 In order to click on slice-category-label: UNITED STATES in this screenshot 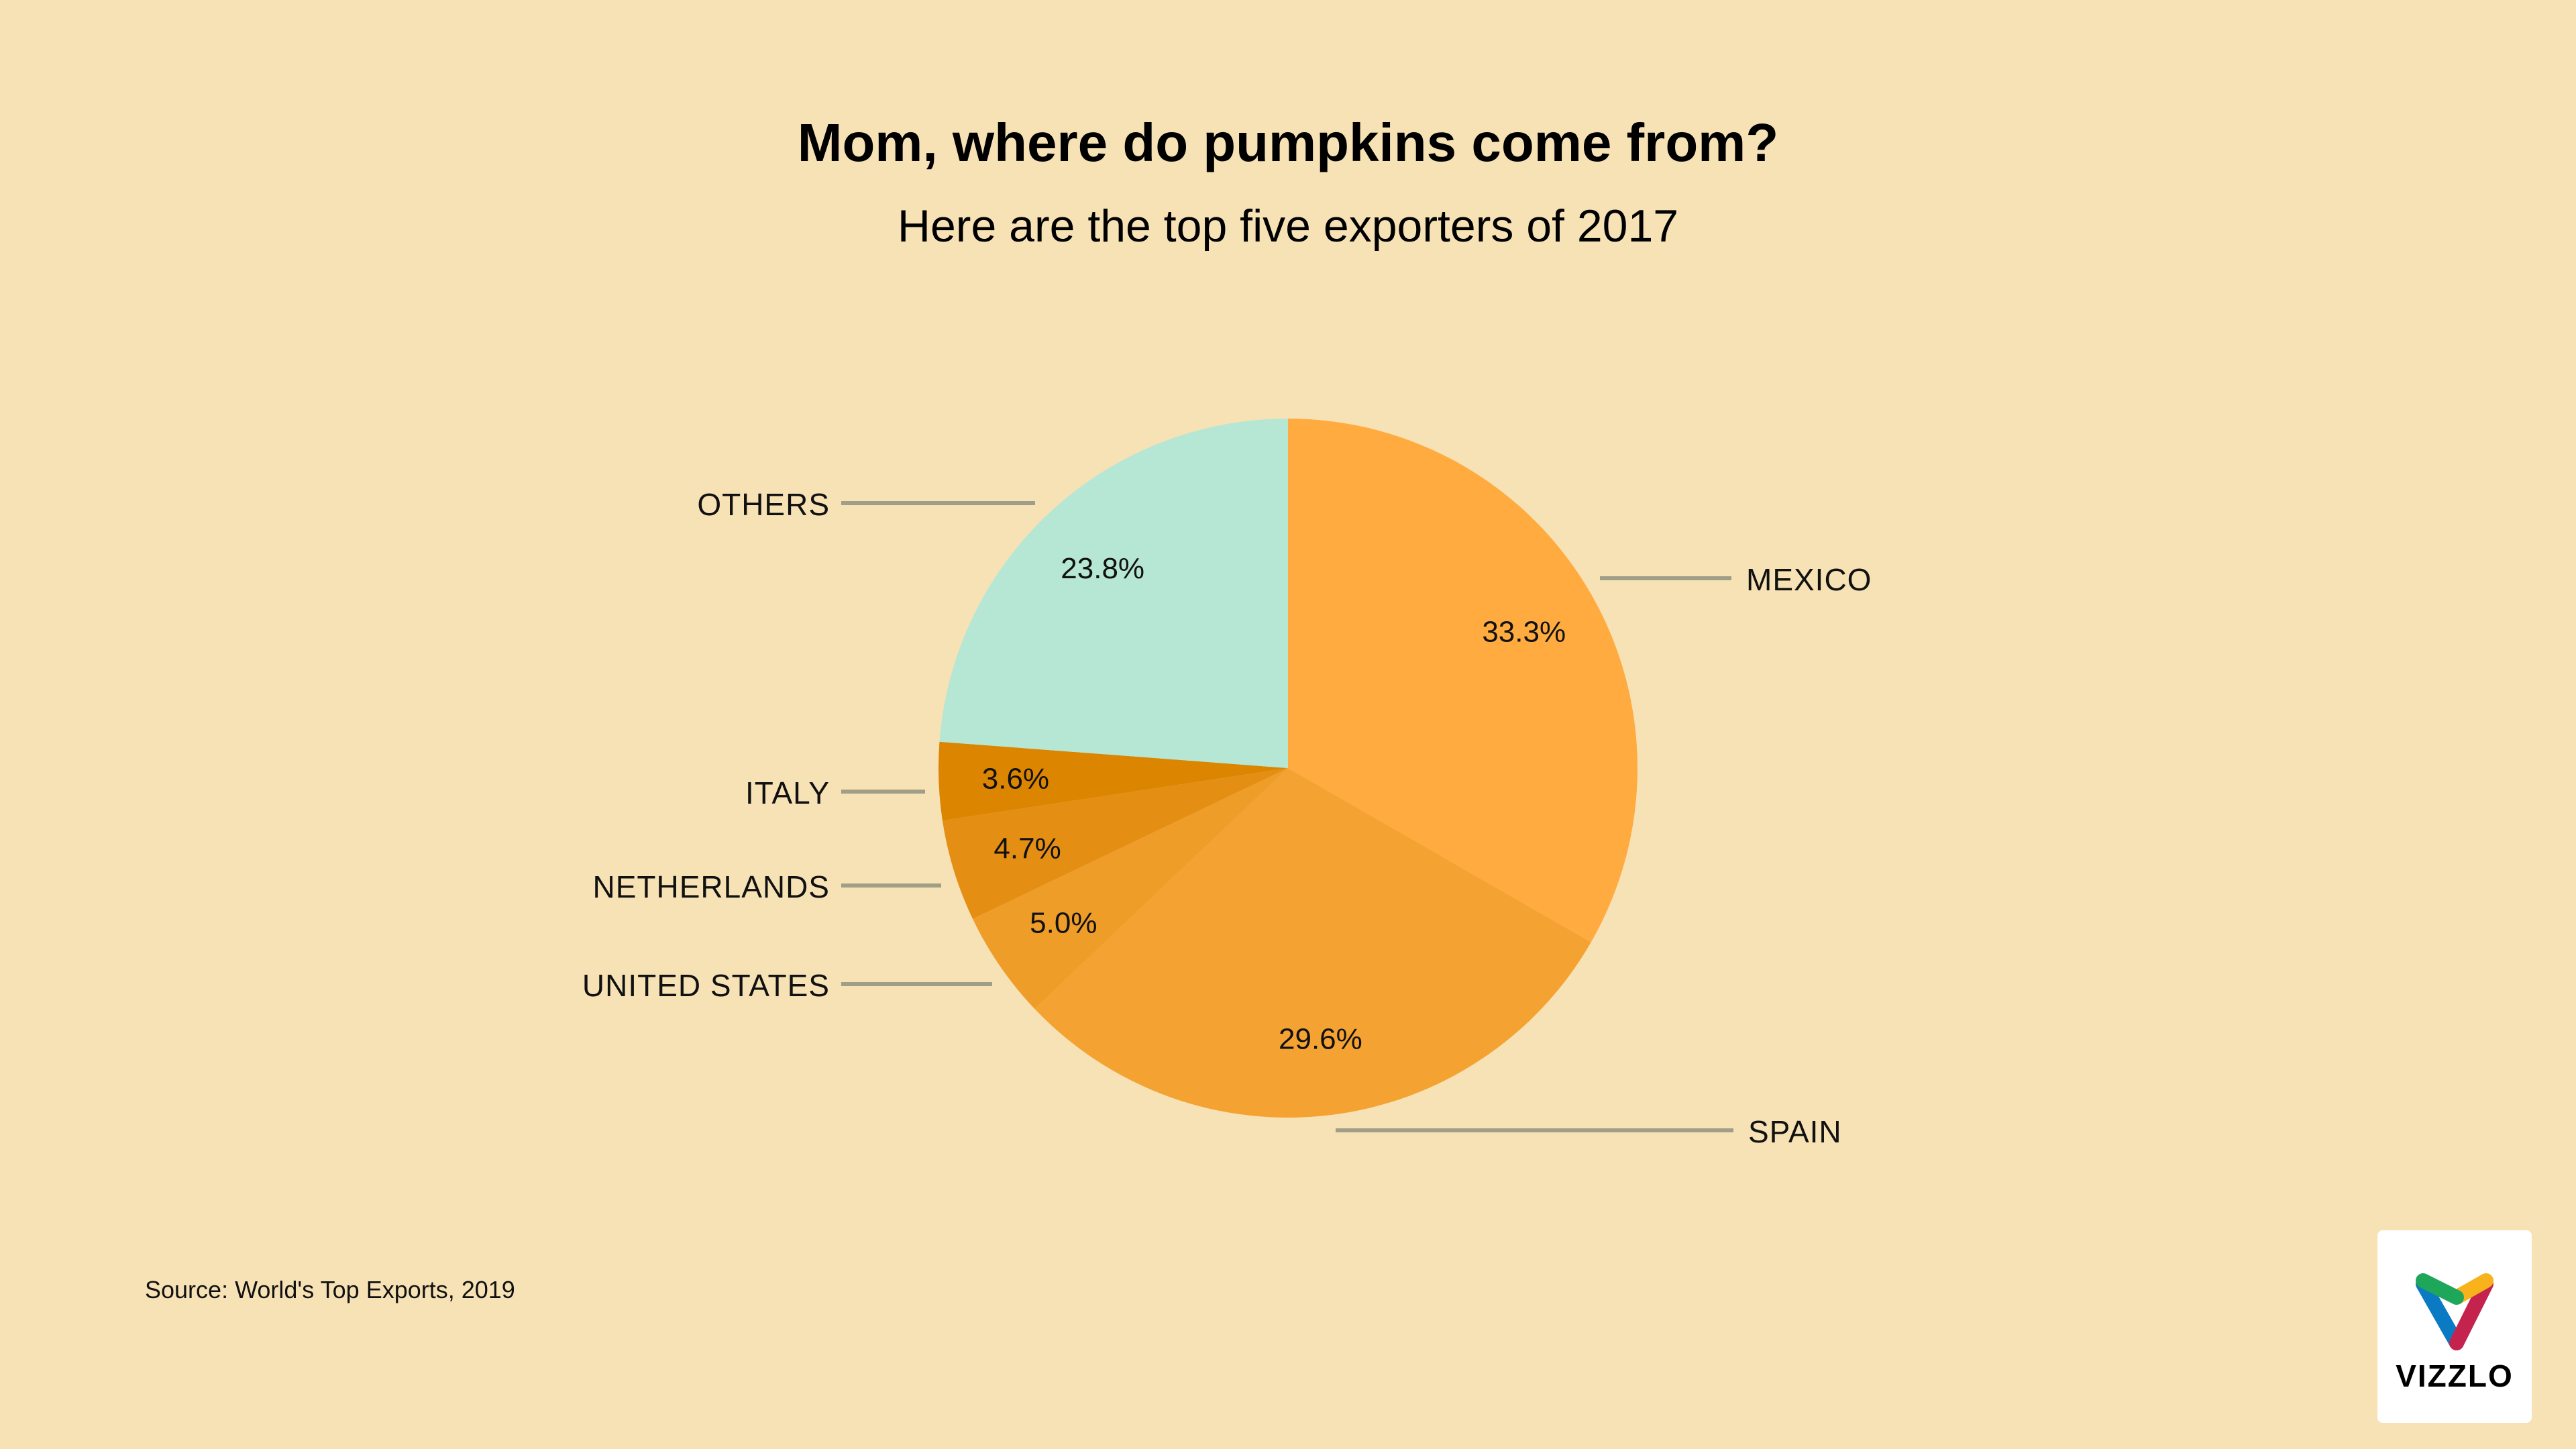, I will do `click(706, 985)`.